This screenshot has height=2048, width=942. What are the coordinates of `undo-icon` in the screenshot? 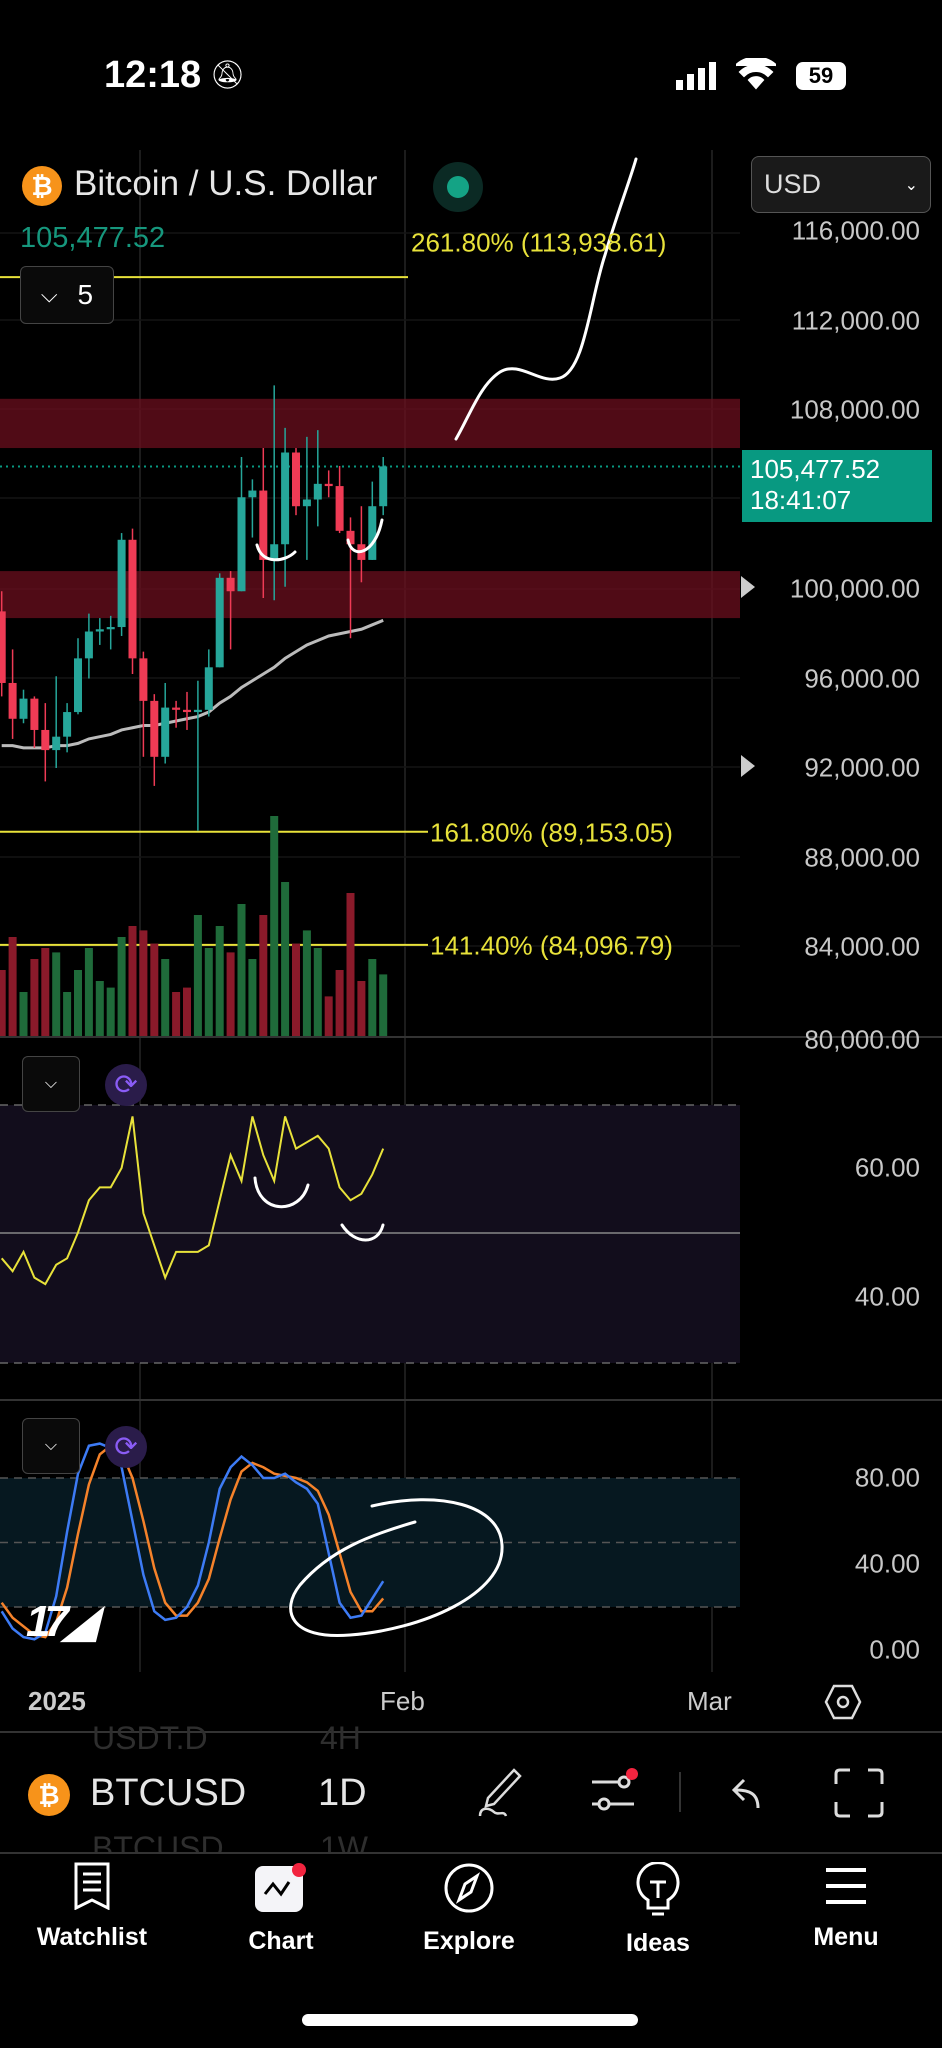 It's located at (746, 1794).